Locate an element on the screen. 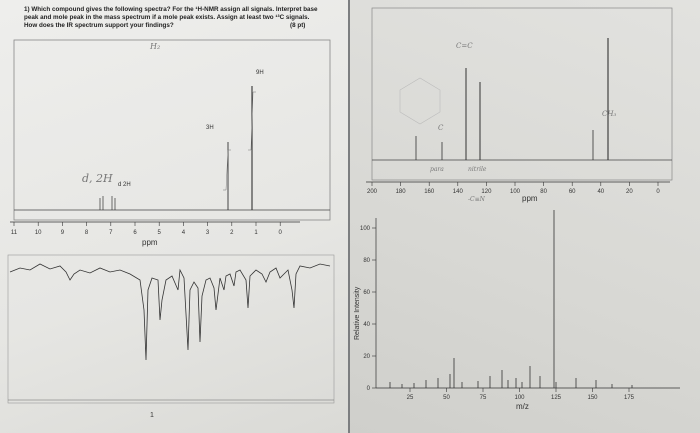  hnmr-note-h2: H₂ is located at coordinates (155, 46).